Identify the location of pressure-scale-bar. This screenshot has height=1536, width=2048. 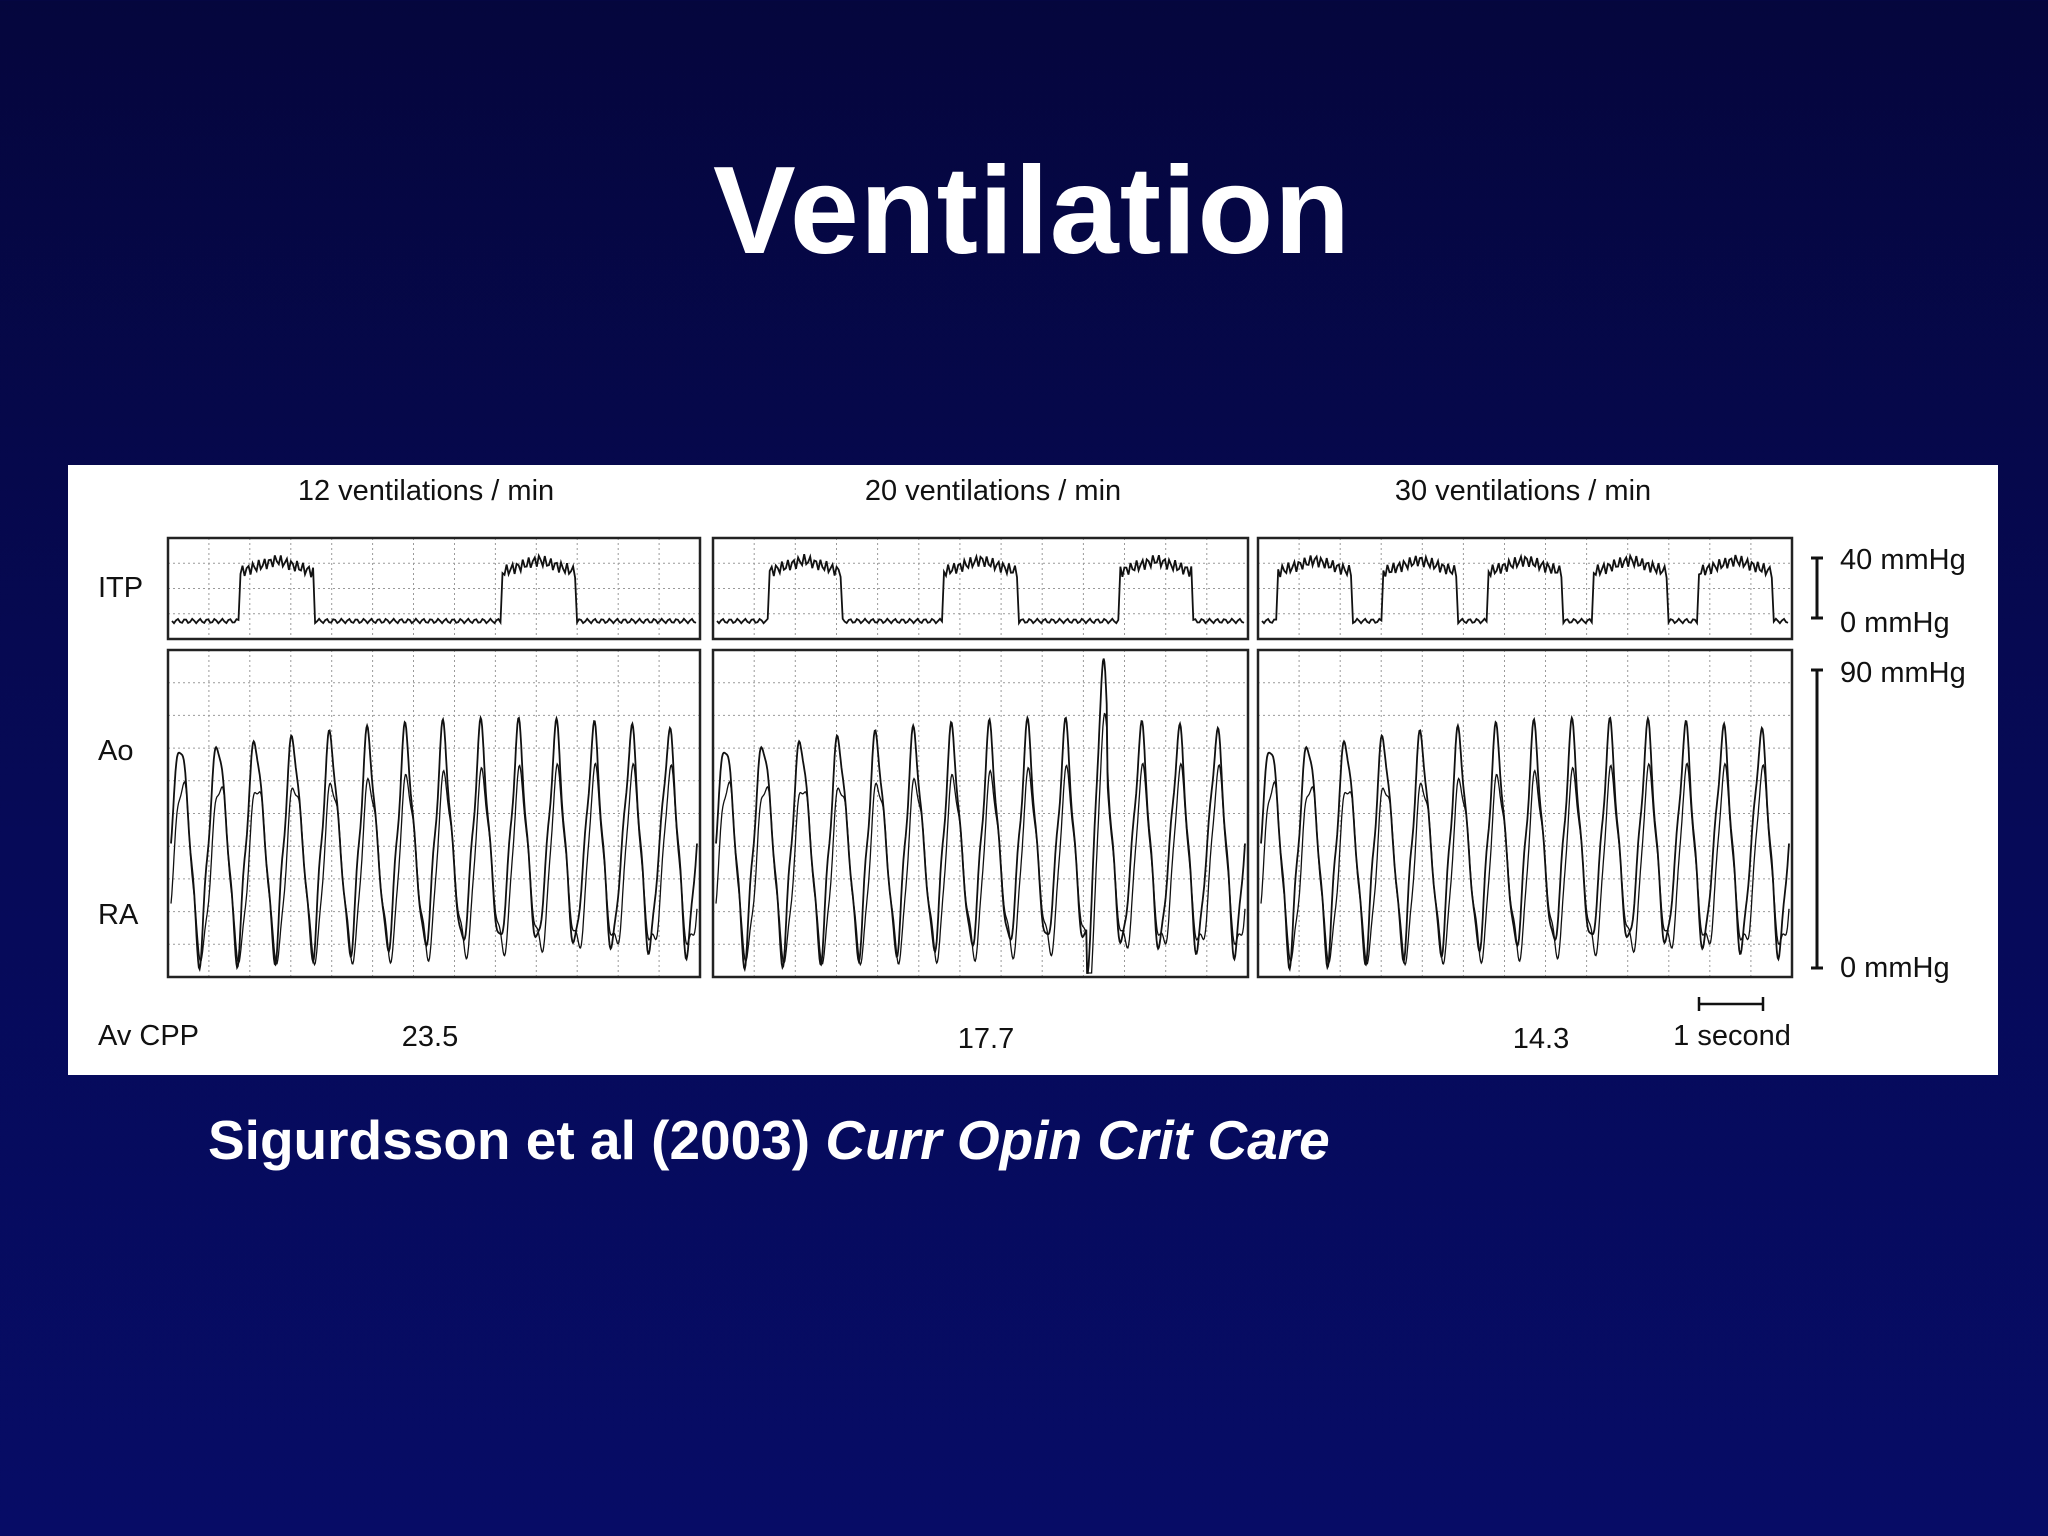
(1817, 819).